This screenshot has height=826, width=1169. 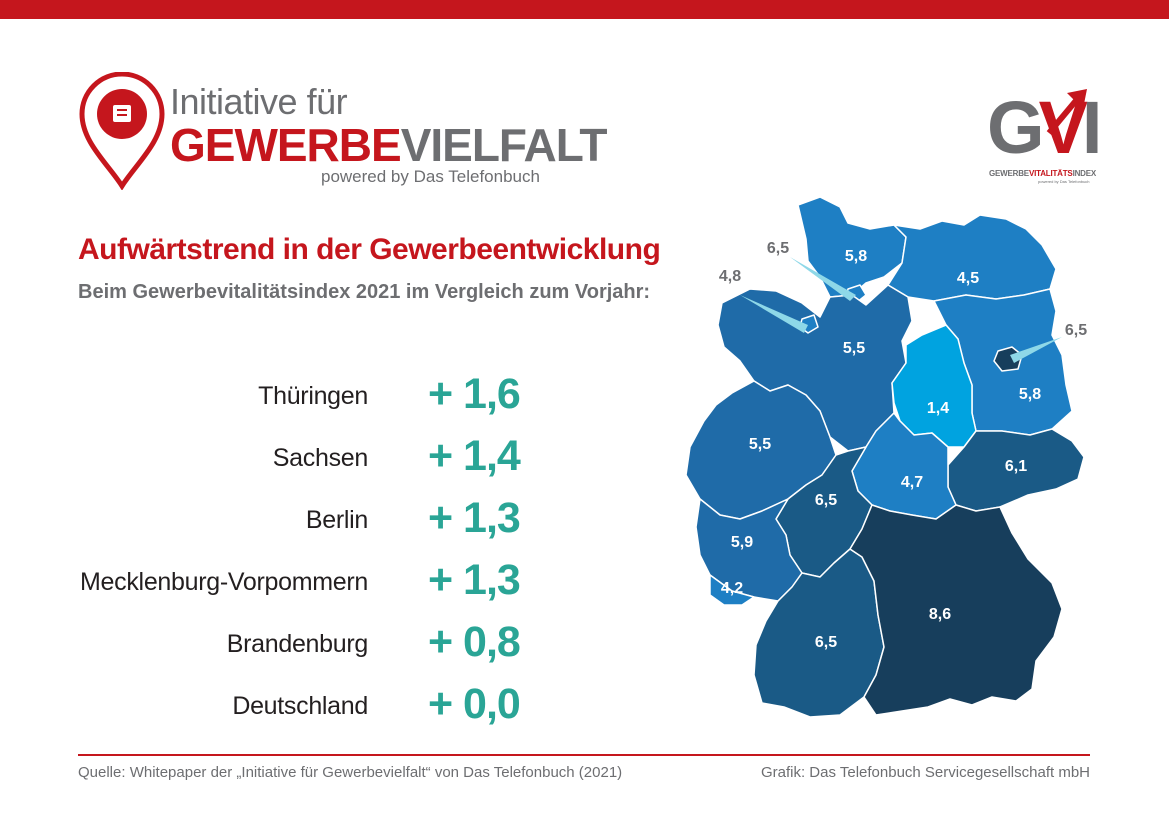 What do you see at coordinates (730, 276) in the screenshot?
I see `map-value-label: 4,8` at bounding box center [730, 276].